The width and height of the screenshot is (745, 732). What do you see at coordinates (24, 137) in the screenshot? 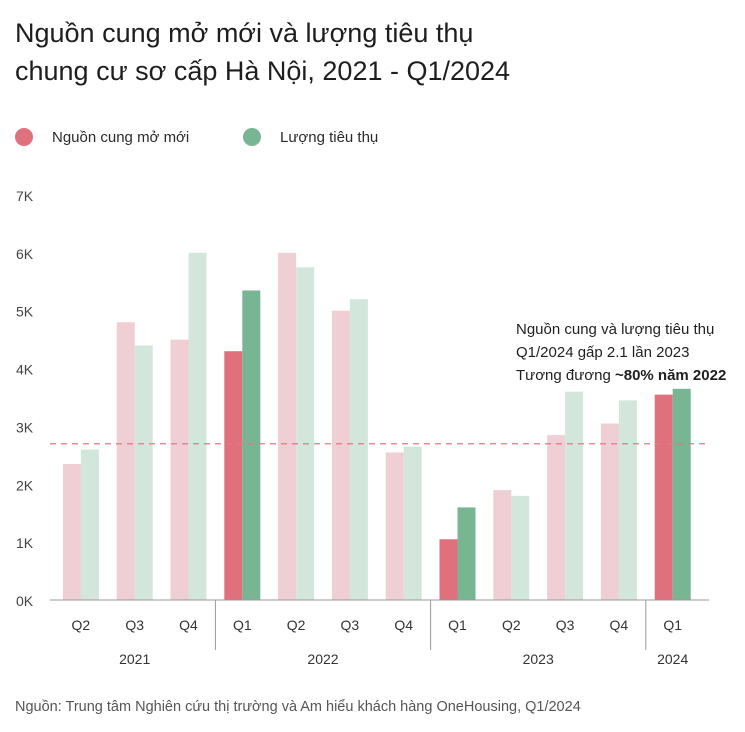
I see `legend-supply-dot` at bounding box center [24, 137].